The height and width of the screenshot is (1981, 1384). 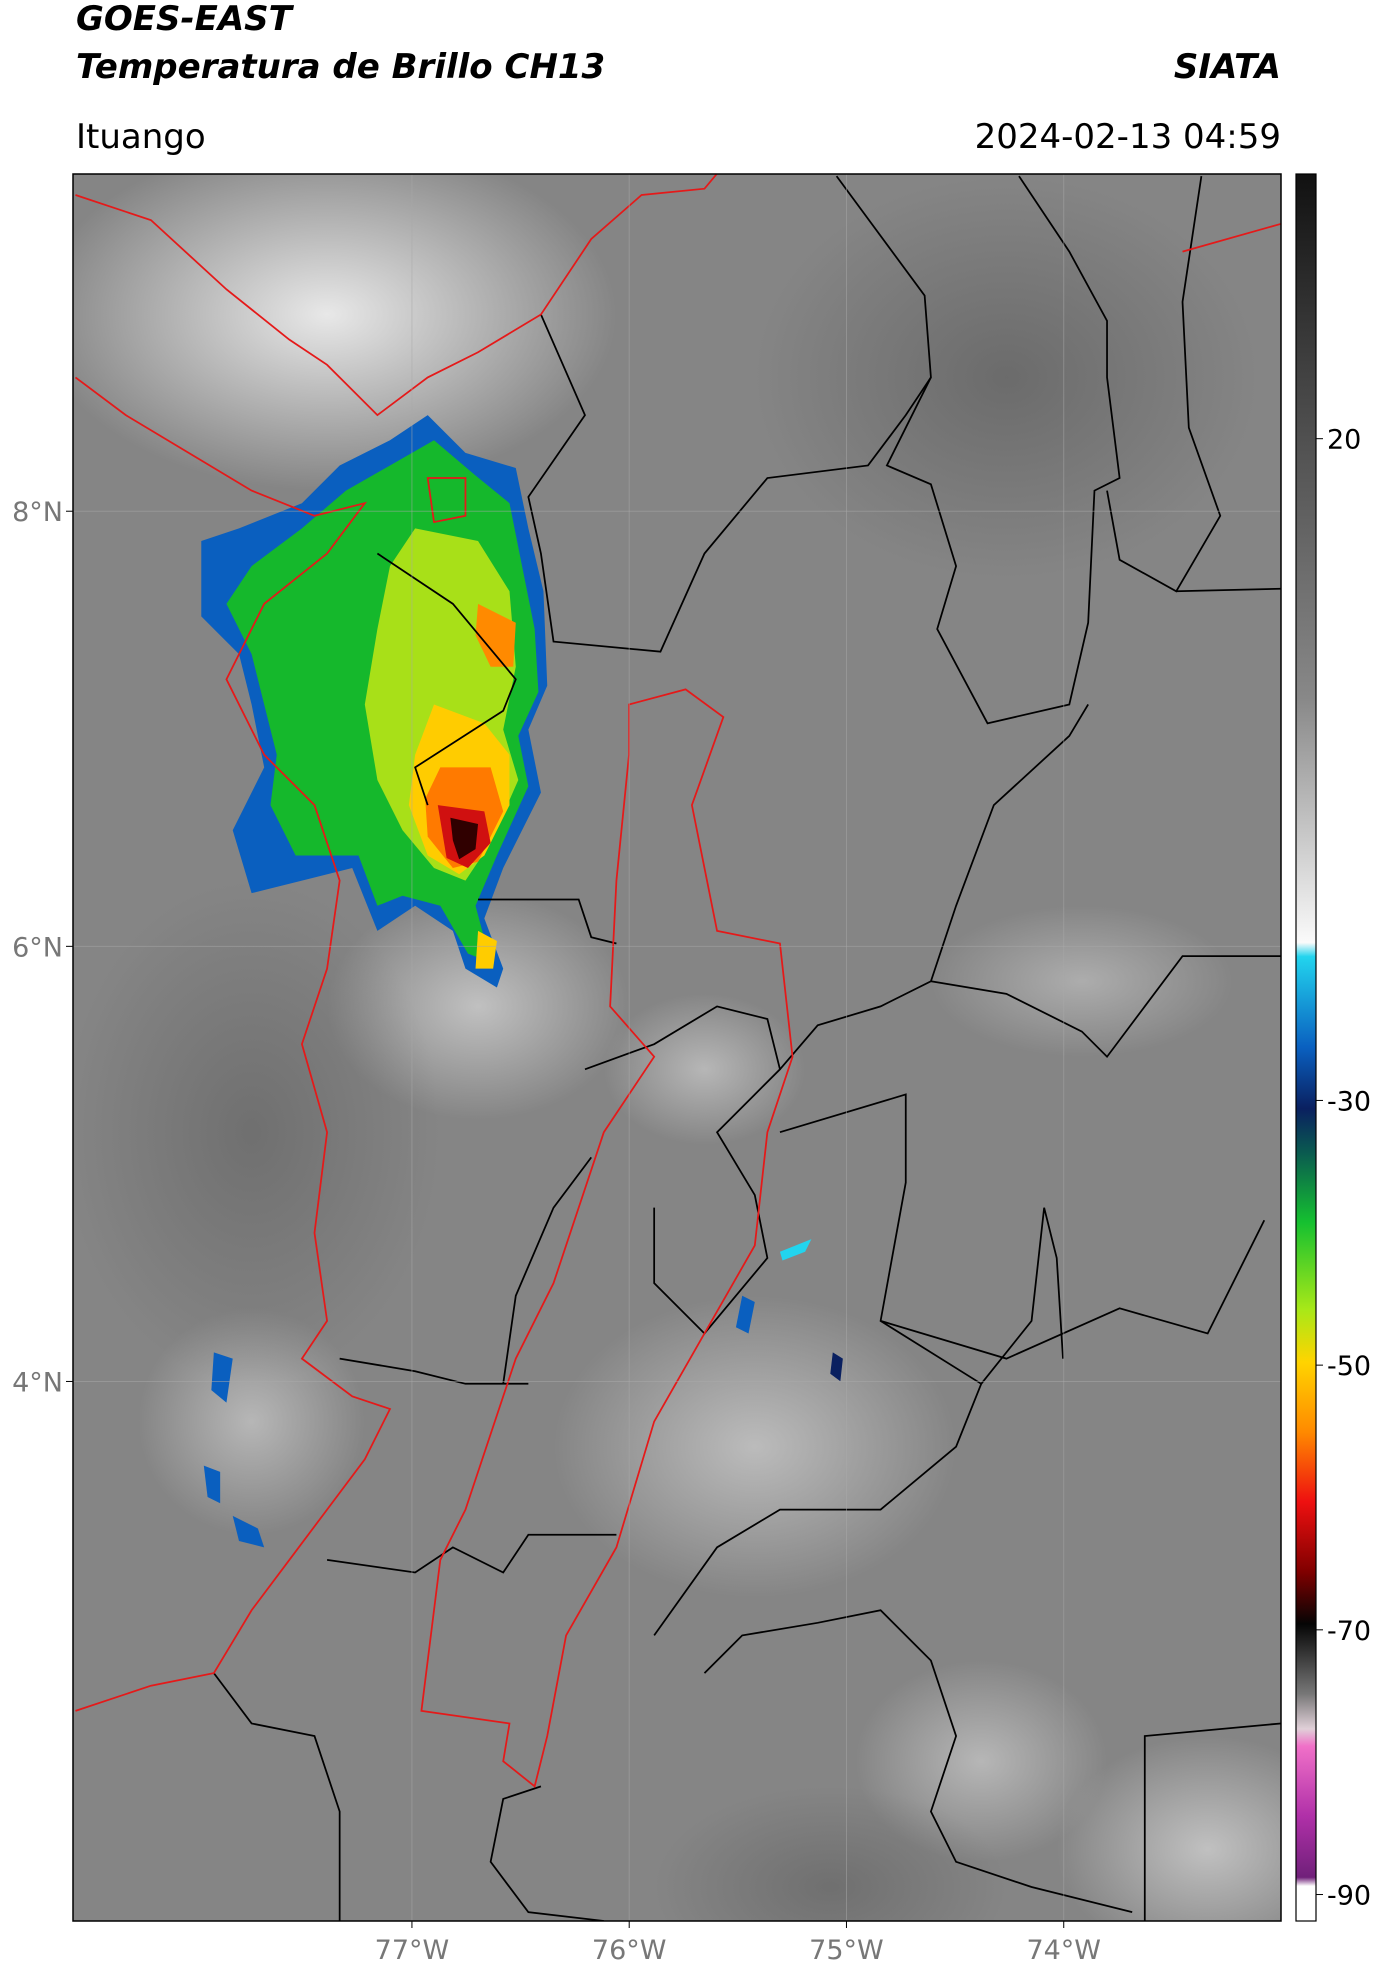 I want to click on y-tick-label: 6°N, so click(x=37, y=947).